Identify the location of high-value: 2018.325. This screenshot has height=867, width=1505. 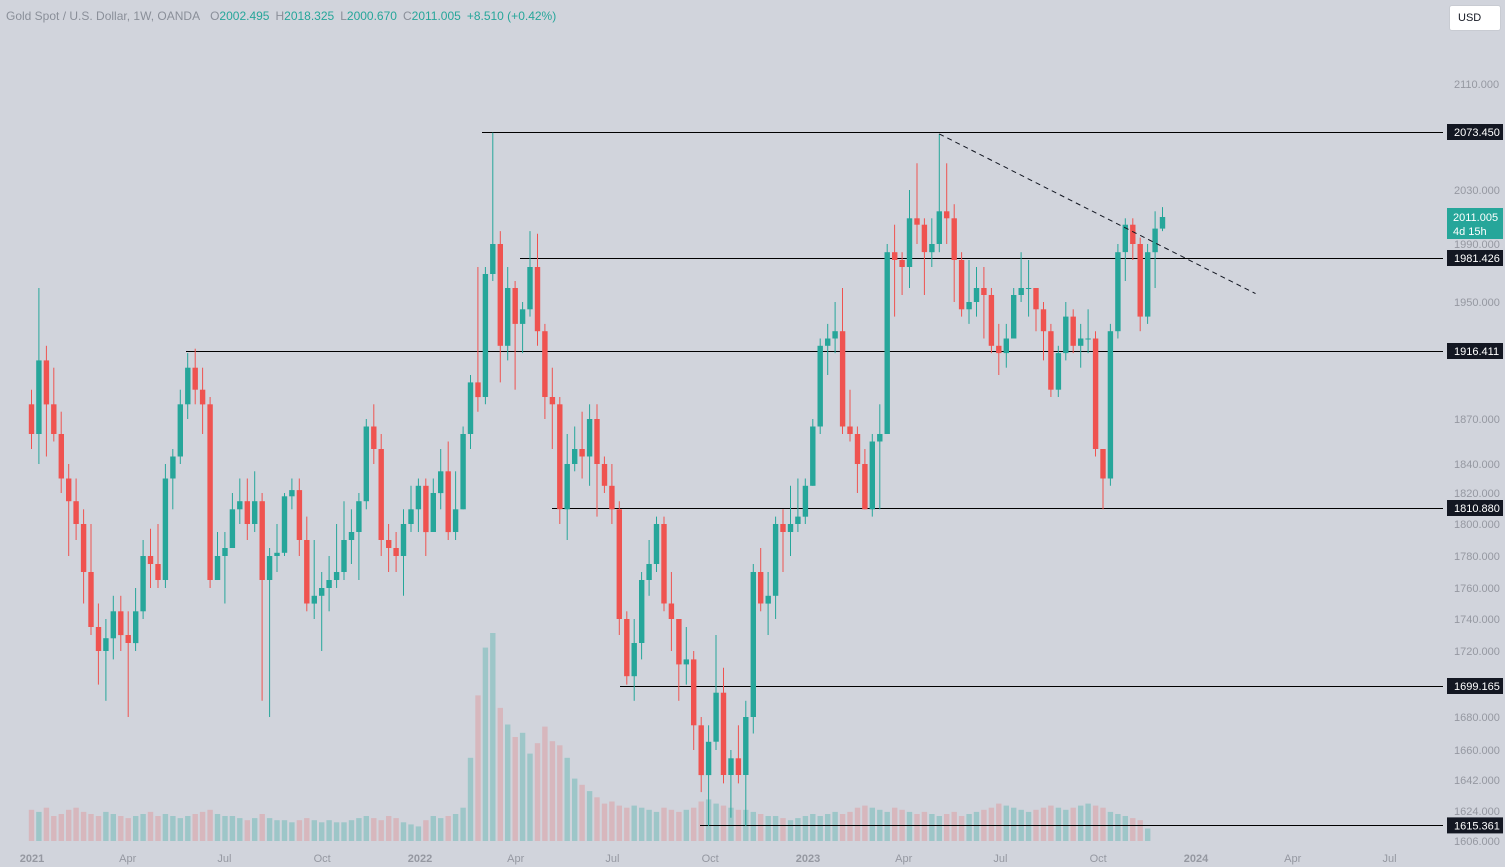
(309, 16).